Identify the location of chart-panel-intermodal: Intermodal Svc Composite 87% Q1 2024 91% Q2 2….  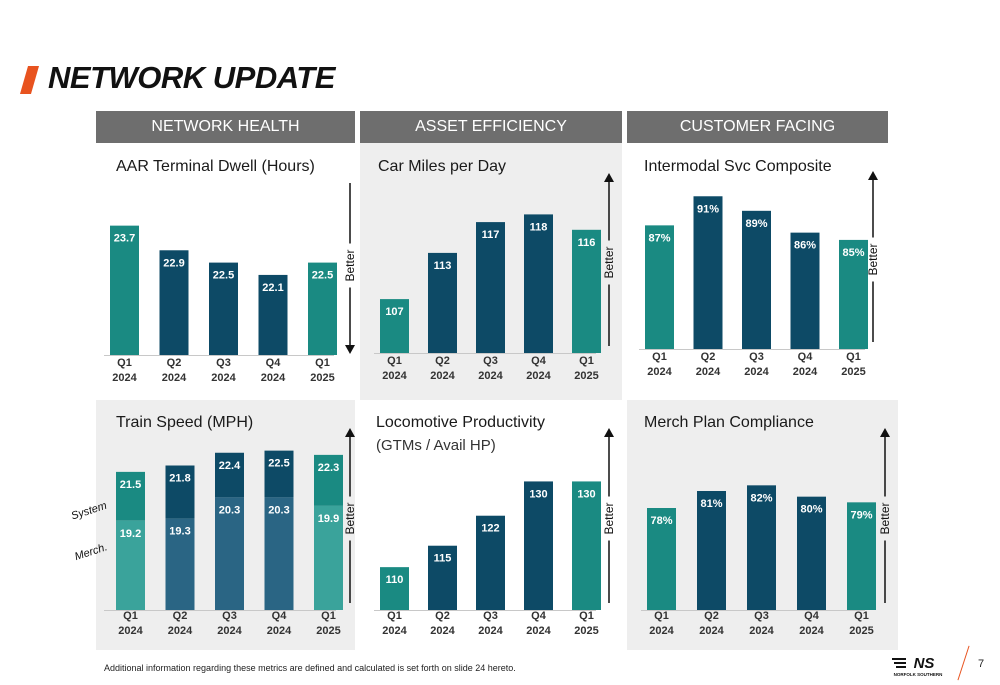
(757, 271).